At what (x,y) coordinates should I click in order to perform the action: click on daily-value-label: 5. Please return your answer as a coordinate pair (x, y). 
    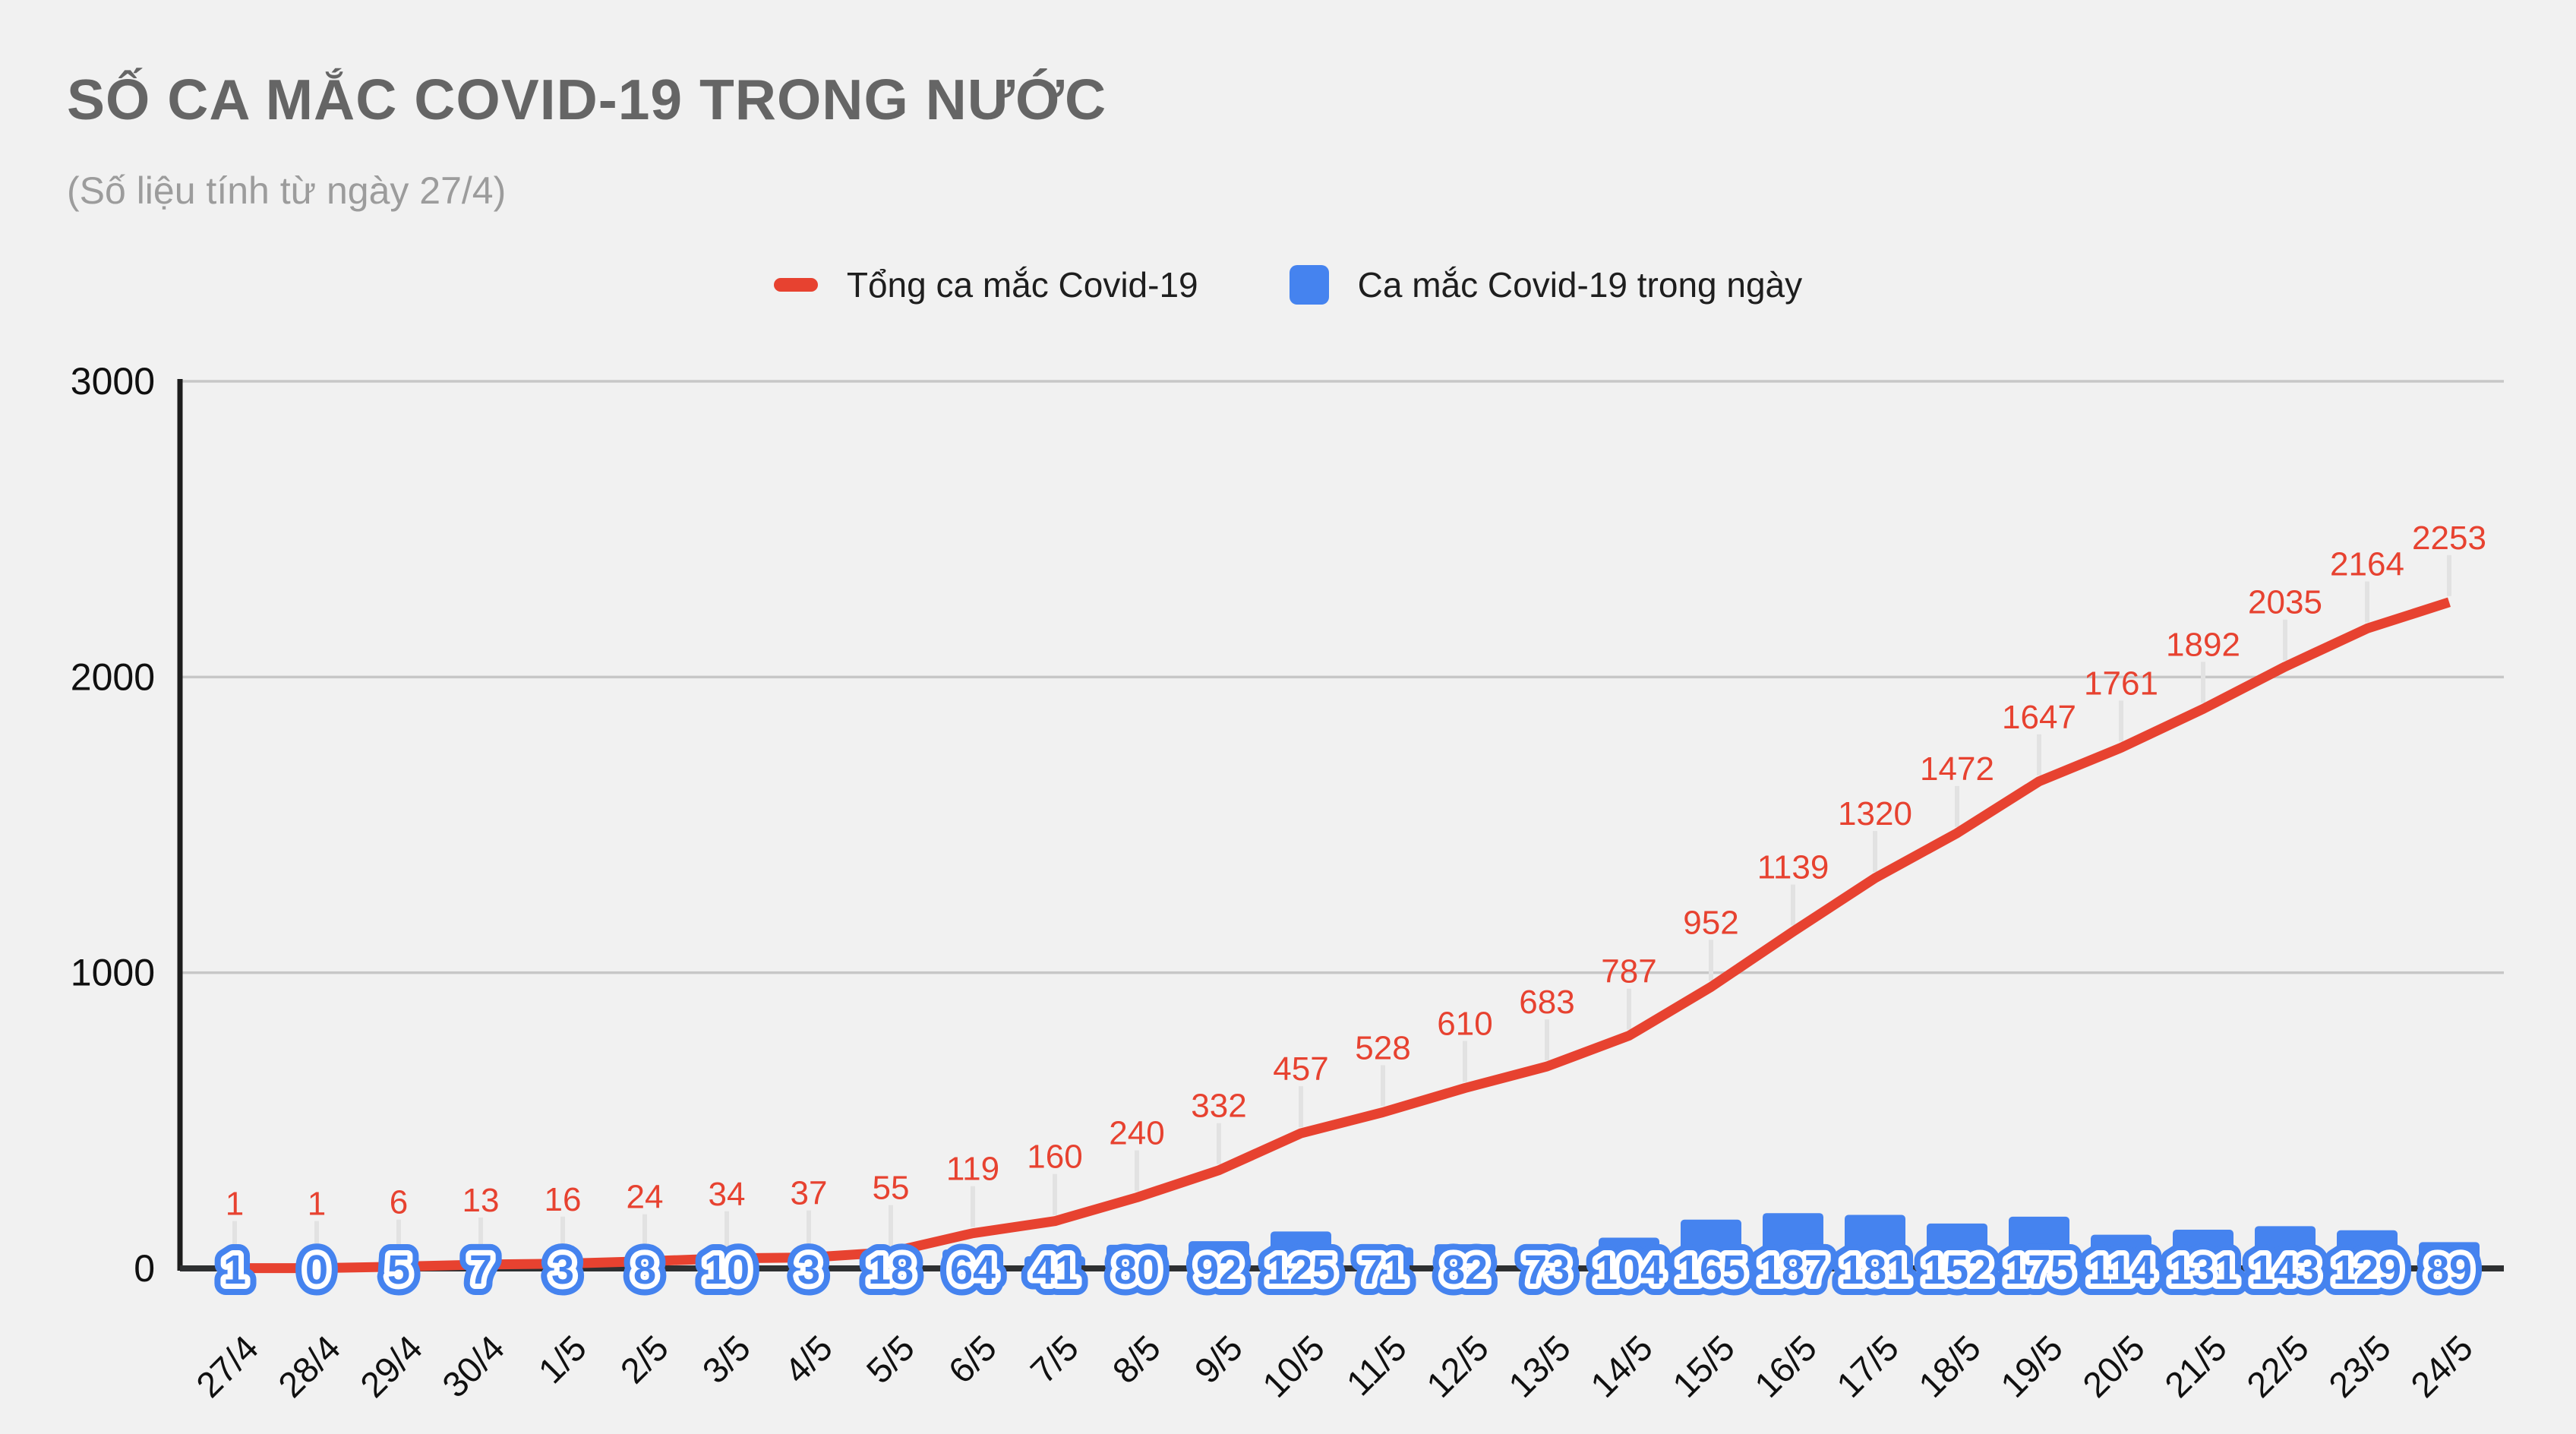
    Looking at the image, I should click on (399, 1270).